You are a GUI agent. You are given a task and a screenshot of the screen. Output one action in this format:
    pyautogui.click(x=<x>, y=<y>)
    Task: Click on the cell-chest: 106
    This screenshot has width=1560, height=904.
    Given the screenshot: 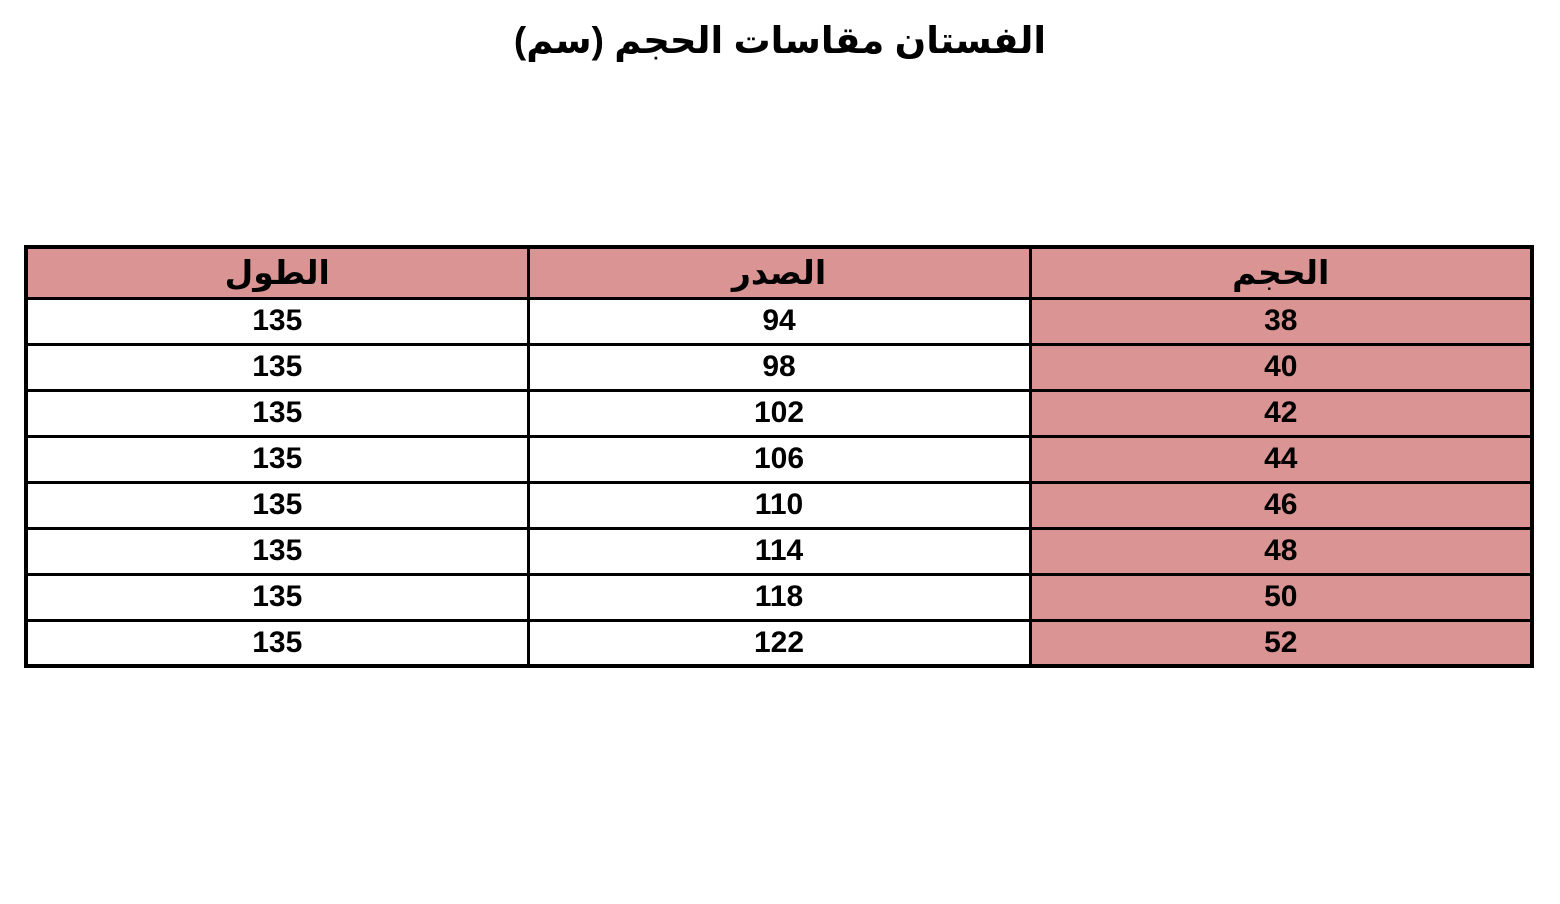 What is the action you would take?
    pyautogui.click(x=779, y=459)
    